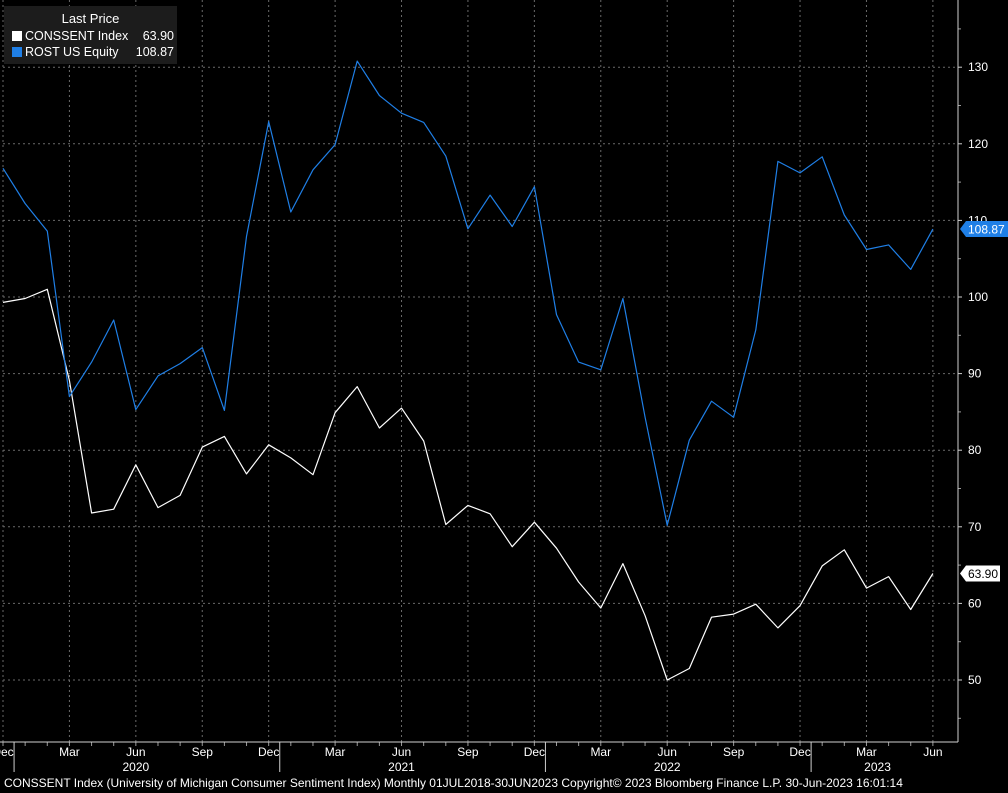 The image size is (1008, 793). I want to click on legend-swatch-blue, so click(17, 52).